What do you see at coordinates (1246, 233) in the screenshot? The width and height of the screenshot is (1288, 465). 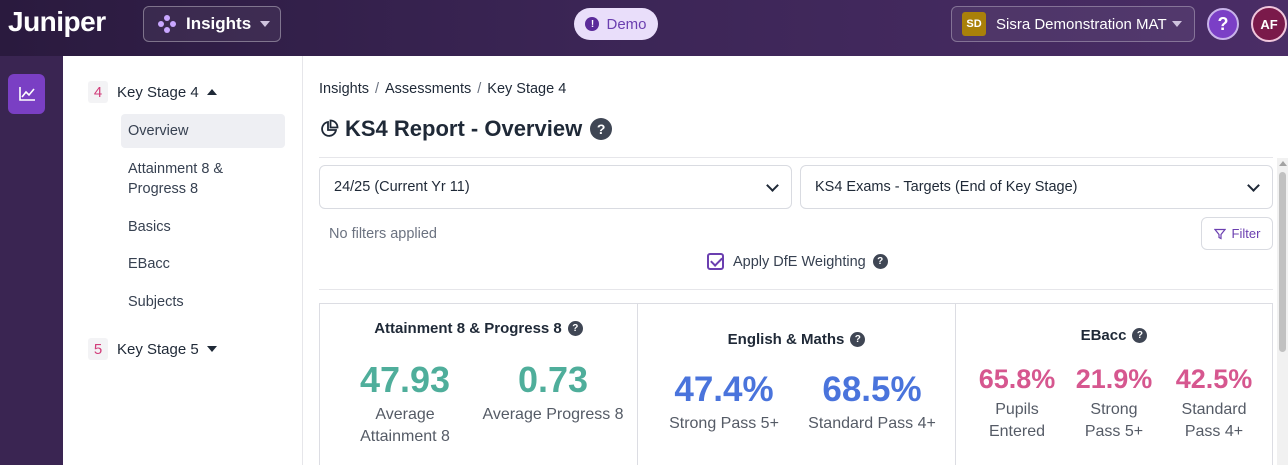 I see `filter-label: Filter` at bounding box center [1246, 233].